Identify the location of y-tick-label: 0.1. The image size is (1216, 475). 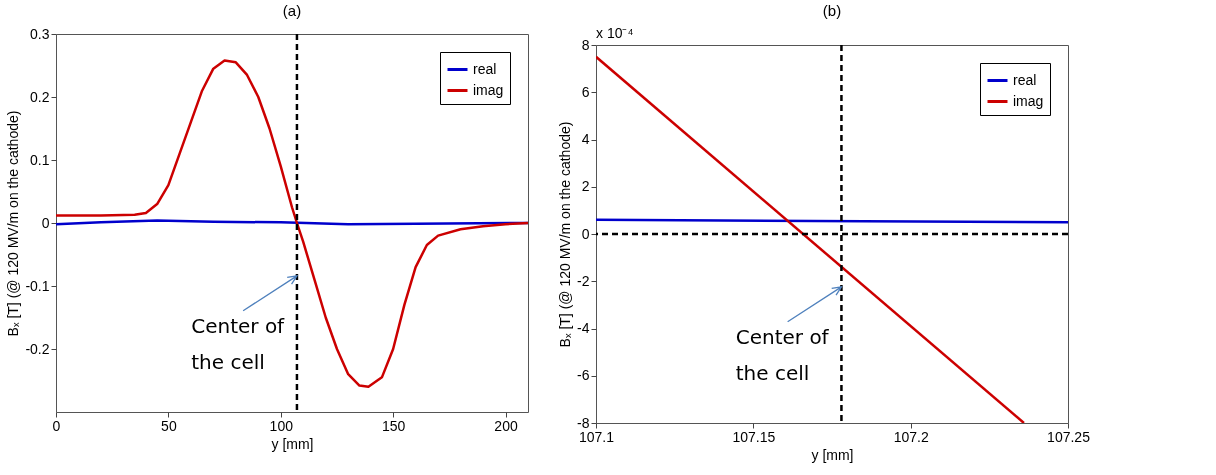
(40, 159).